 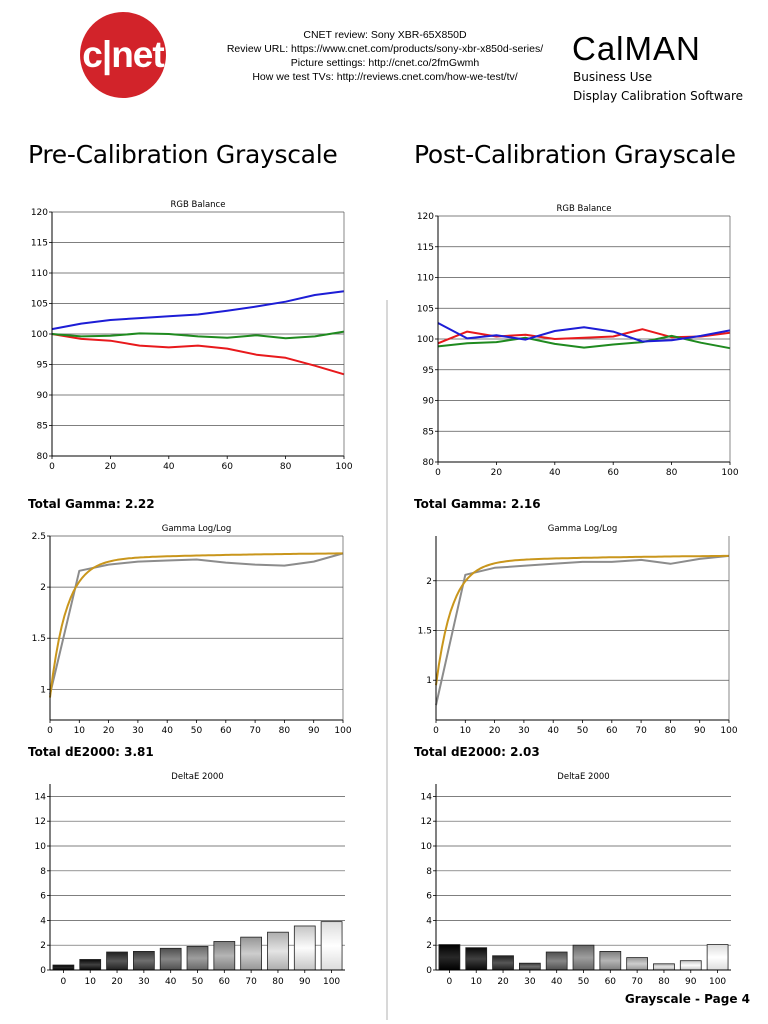 I want to click on y-tick-label: 2, so click(x=429, y=946).